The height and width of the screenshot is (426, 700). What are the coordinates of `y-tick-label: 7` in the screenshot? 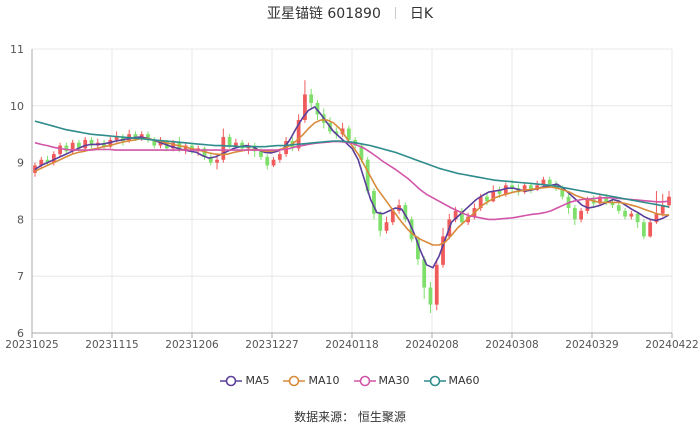 It's located at (20, 276).